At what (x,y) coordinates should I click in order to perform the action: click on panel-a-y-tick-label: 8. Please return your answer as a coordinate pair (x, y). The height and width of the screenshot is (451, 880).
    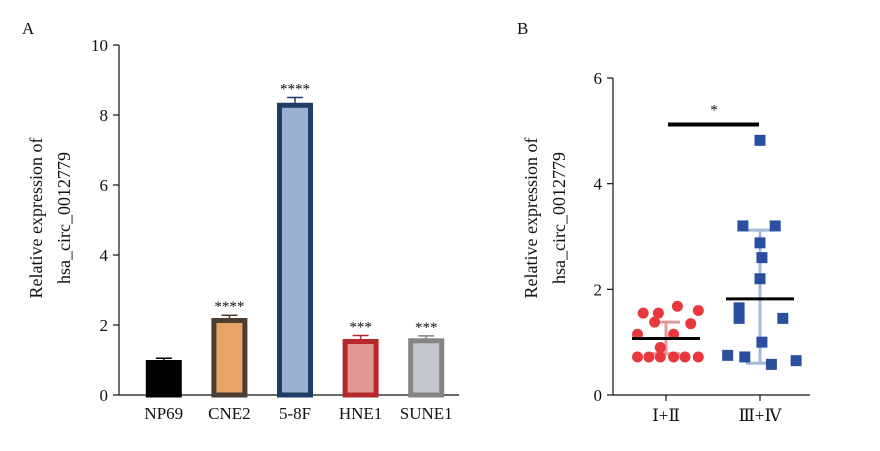
    Looking at the image, I should click on (104, 115).